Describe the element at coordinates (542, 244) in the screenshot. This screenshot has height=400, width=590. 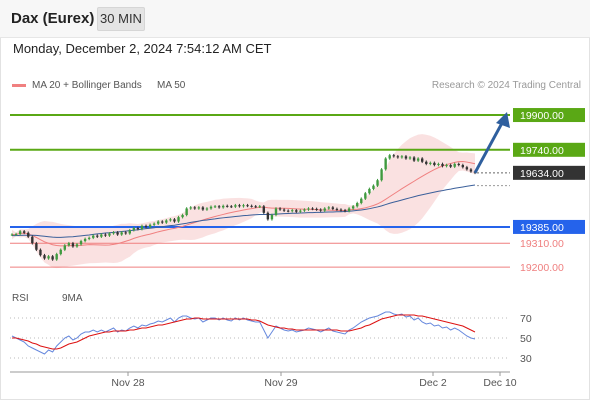
I see `level-label-4: 19310.00` at that location.